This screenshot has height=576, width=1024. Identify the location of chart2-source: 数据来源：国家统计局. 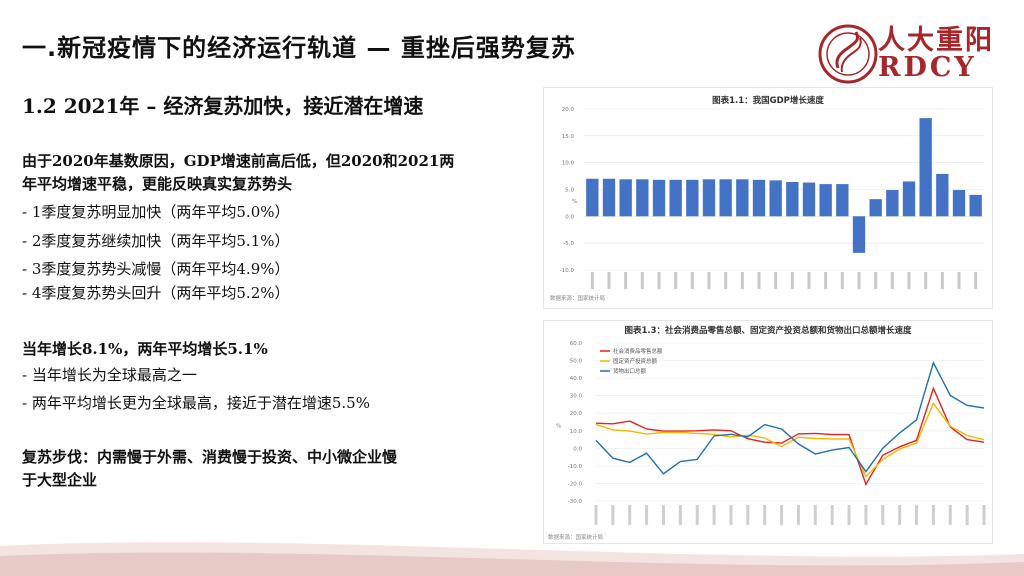
(575, 537).